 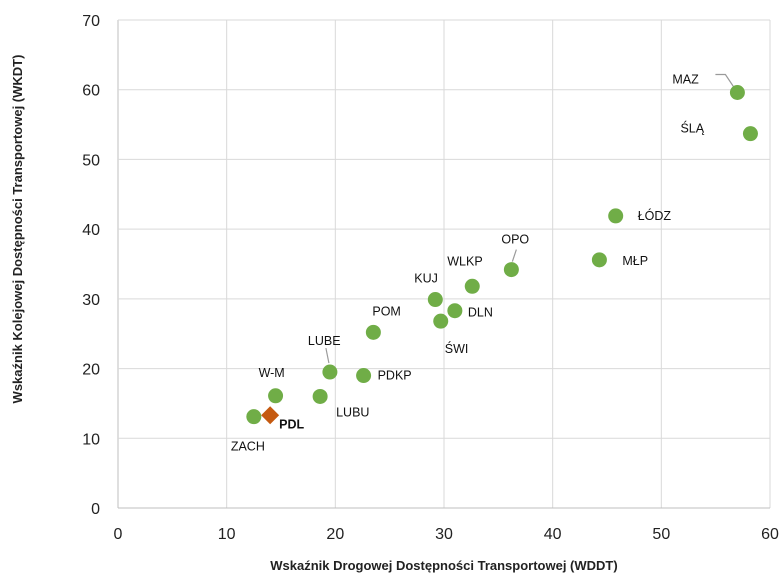 I want to click on data-point-maz, so click(x=737, y=93).